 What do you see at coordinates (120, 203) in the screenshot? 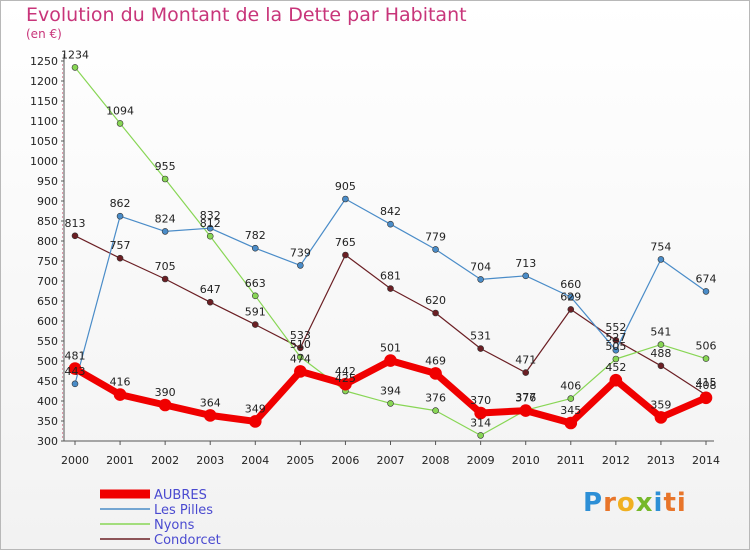
I see `data-label-les-pilles: 862` at bounding box center [120, 203].